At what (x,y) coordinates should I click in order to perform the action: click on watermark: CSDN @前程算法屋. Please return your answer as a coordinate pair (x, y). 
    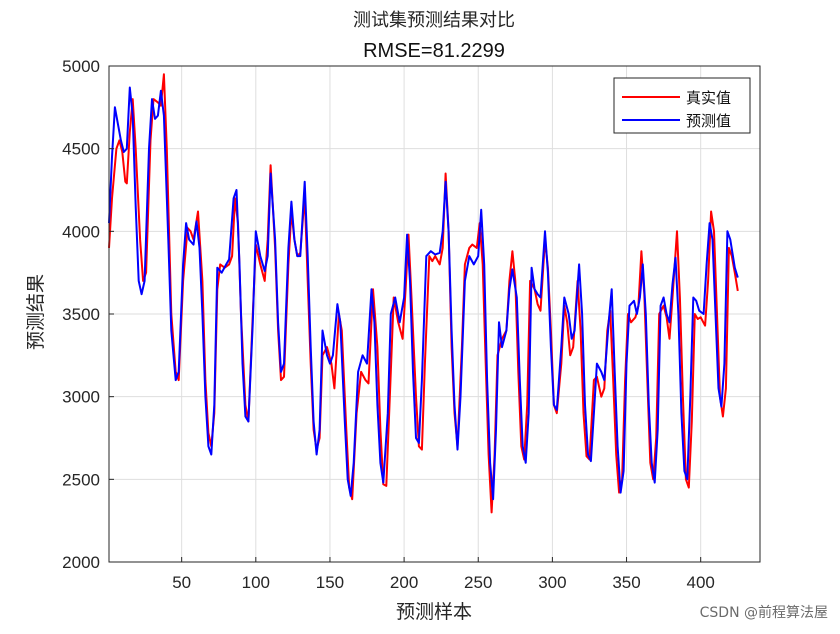
    Looking at the image, I should click on (764, 612).